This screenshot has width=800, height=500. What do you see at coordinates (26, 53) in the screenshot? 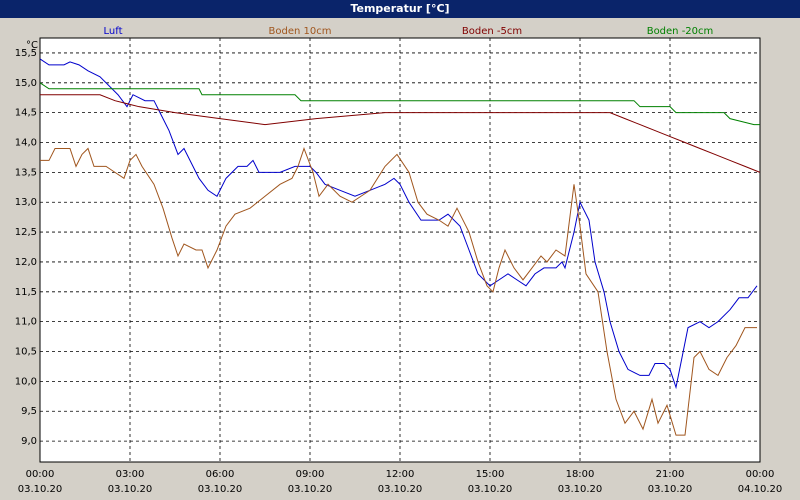
I see `y-tick-label: 15,5` at bounding box center [26, 53].